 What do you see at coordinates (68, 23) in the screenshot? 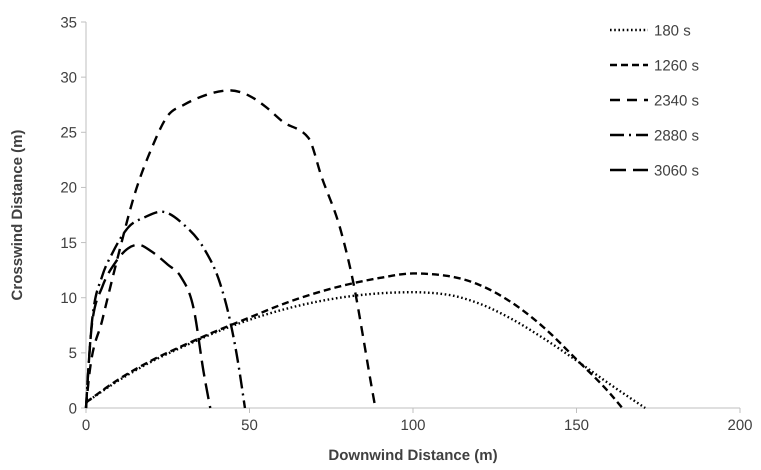
I see `y-tick-label: 35` at bounding box center [68, 23].